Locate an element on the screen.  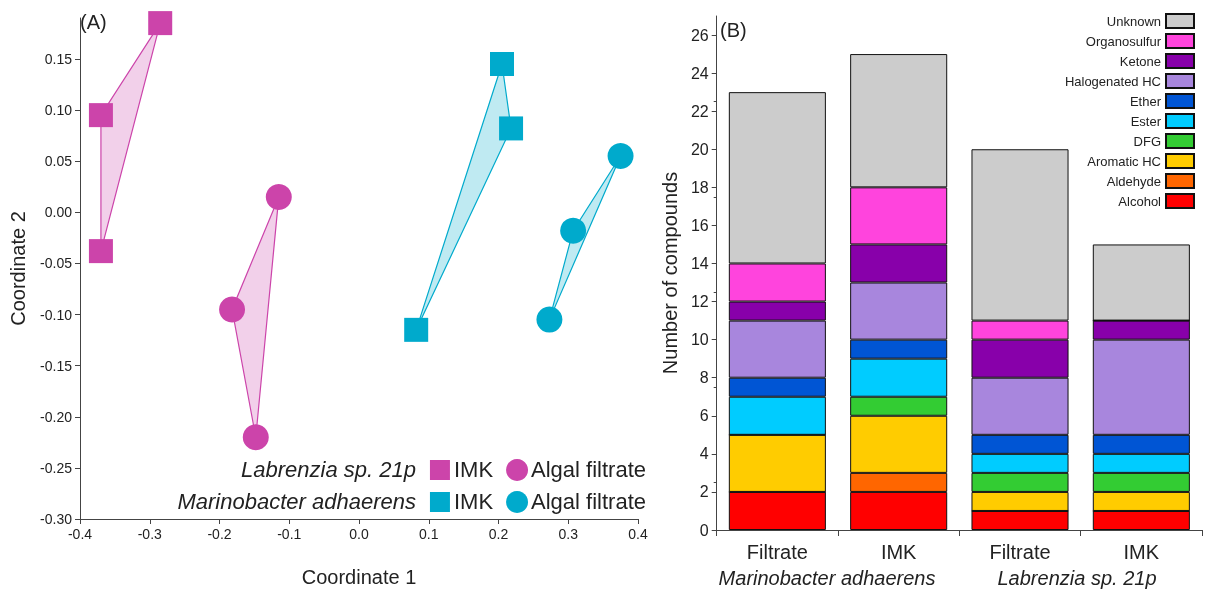
text: Labrenzia sp. 21p is located at coordinates (1077, 578).